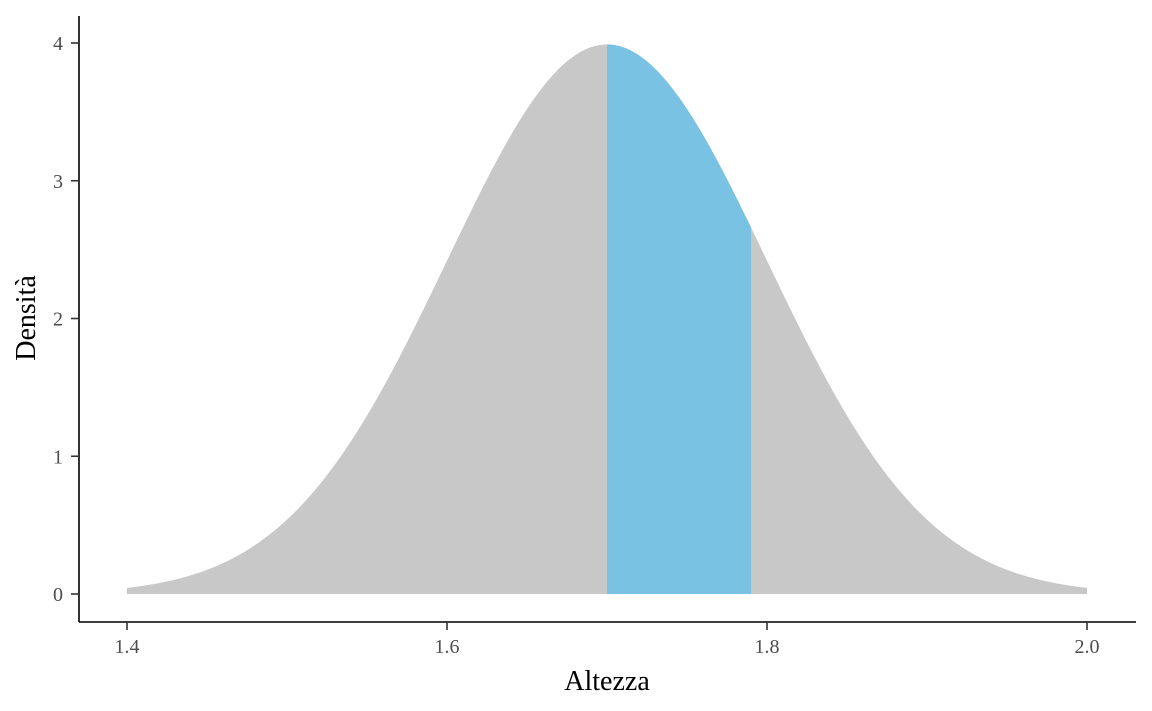 The height and width of the screenshot is (711, 1152). Describe the element at coordinates (607, 681) in the screenshot. I see `x-axis-title: Altezza` at that location.